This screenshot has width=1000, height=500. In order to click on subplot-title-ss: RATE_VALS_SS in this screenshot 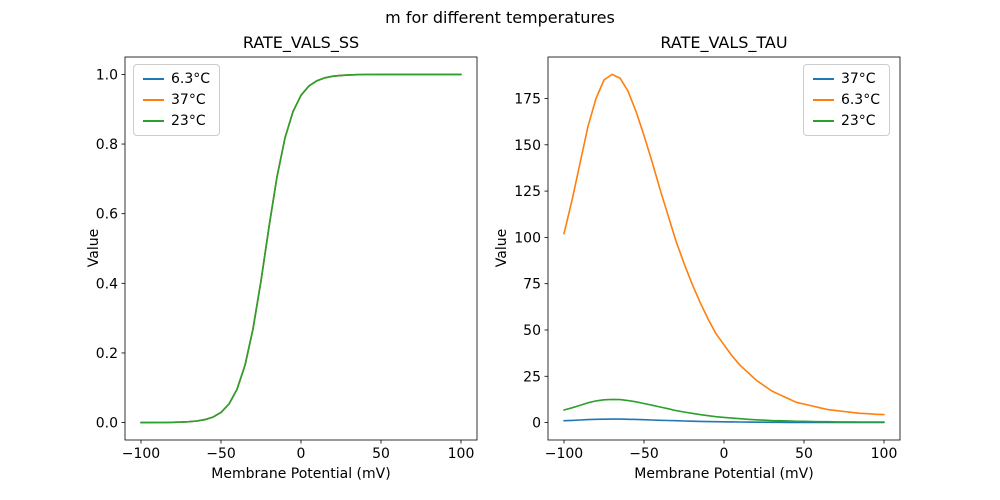, I will do `click(301, 42)`.